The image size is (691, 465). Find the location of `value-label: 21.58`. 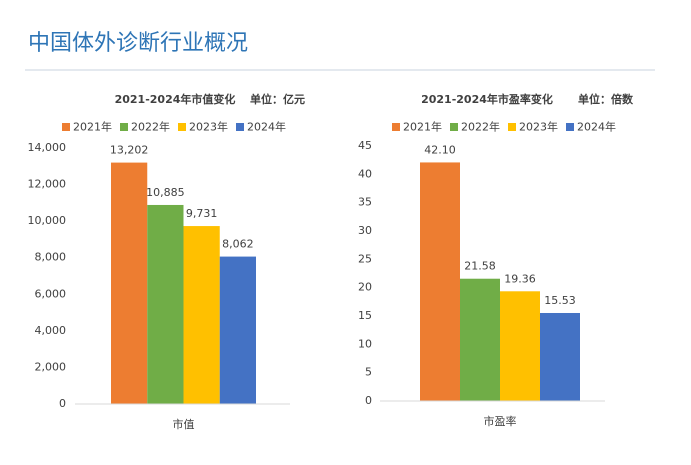

value-label: 21.58 is located at coordinates (480, 266).